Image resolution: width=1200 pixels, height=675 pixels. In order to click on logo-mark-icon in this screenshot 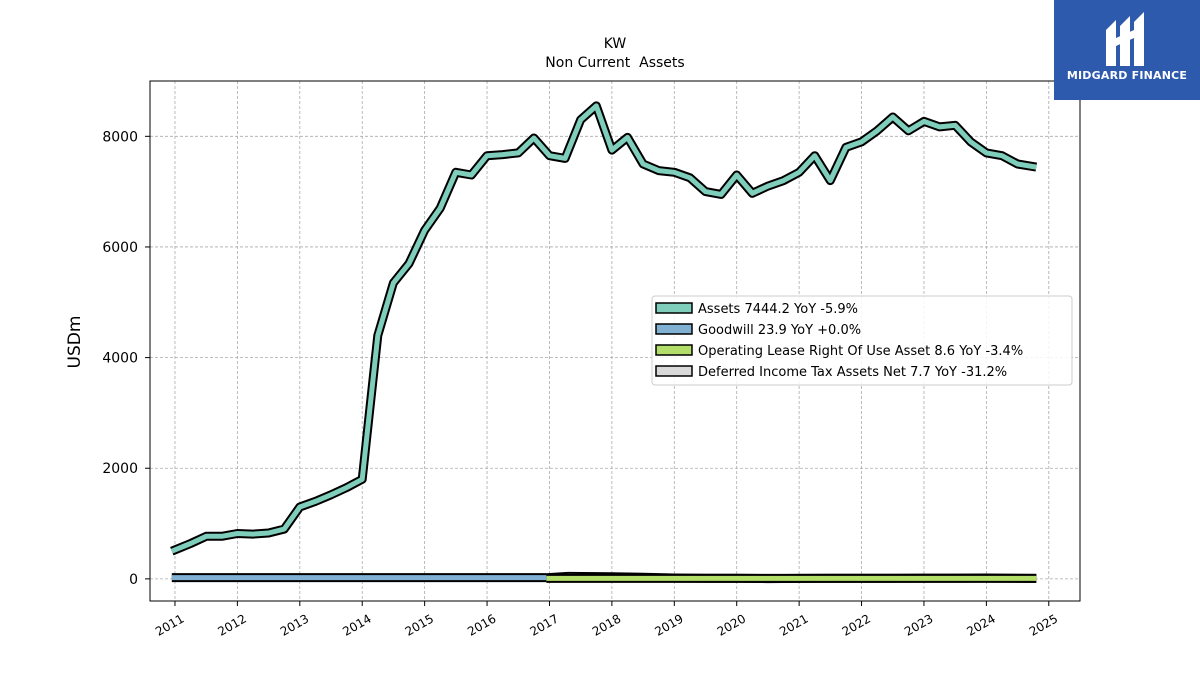, I will do `click(1125, 39)`.